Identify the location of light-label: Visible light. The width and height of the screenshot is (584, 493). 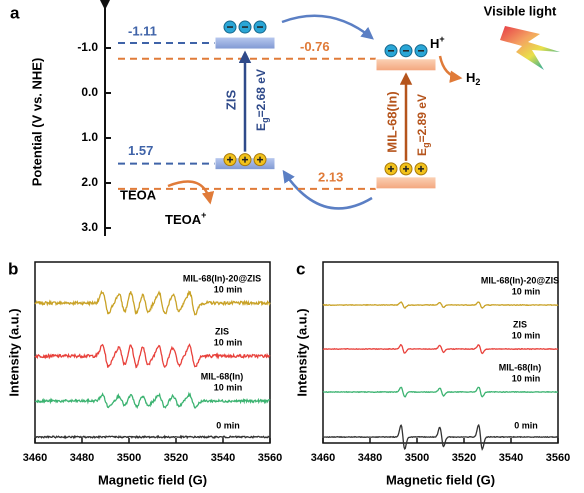
(520, 10).